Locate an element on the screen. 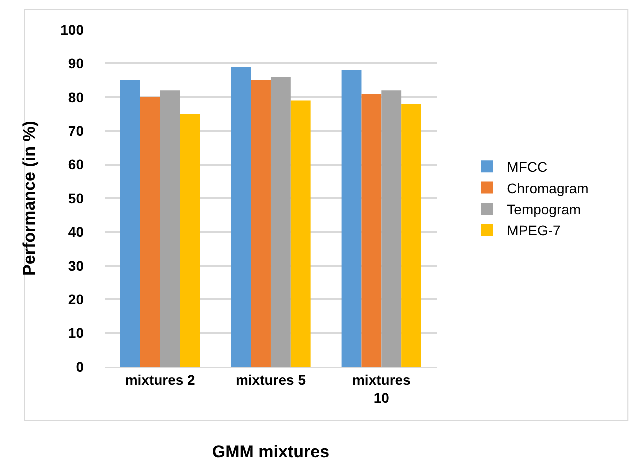 The image size is (638, 470). y-tick-label: 30 is located at coordinates (76, 266).